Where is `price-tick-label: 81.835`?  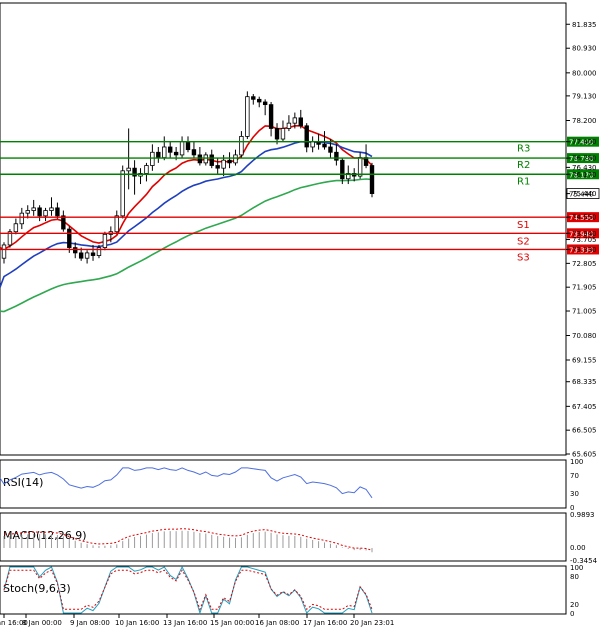
price-tick-label: 81.835 is located at coordinates (584, 25).